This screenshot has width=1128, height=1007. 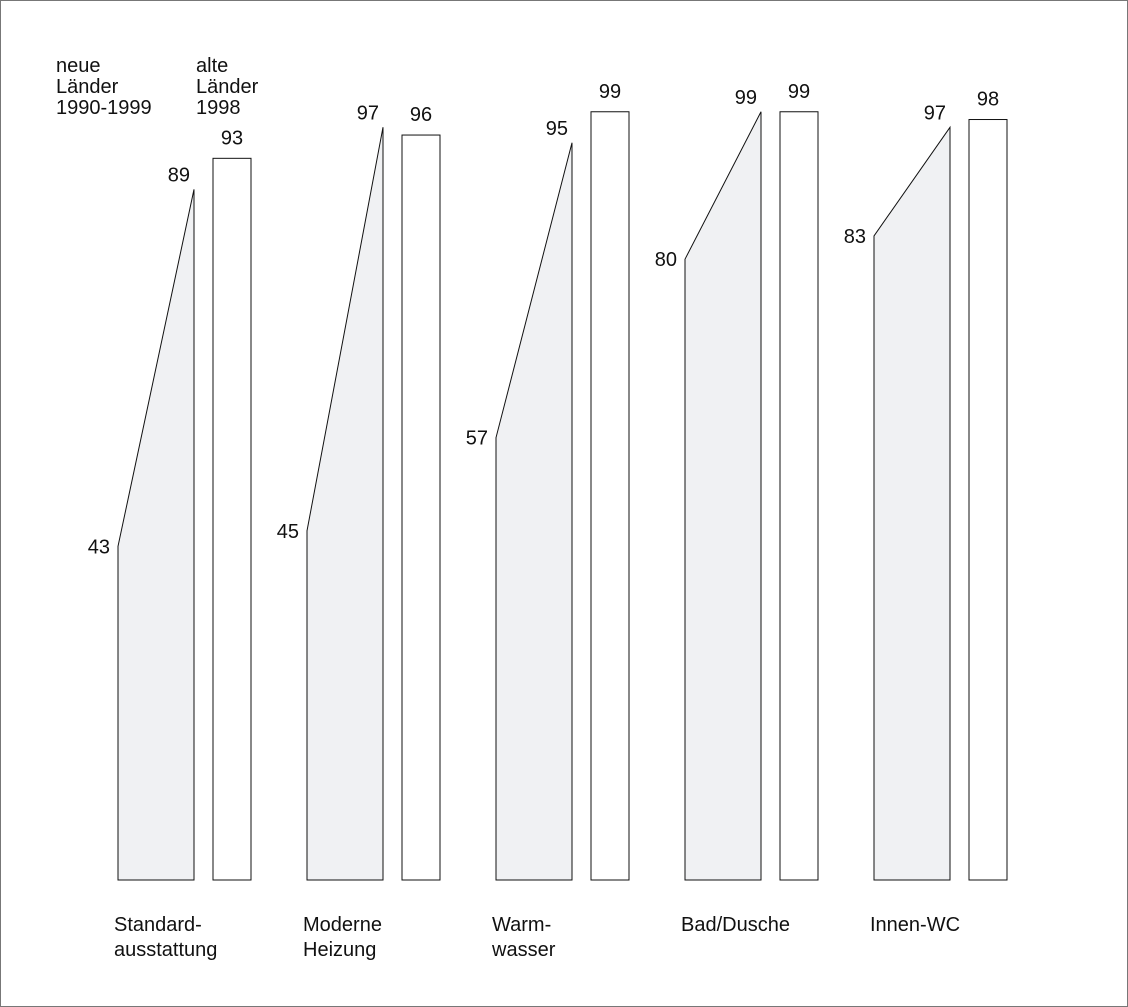 I want to click on category-label: Innen-WC, so click(x=915, y=925).